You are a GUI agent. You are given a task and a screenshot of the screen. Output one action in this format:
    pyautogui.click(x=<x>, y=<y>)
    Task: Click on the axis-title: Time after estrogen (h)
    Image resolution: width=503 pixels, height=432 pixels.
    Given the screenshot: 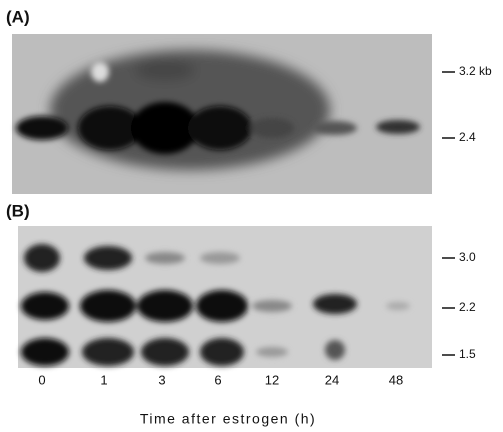 What is the action you would take?
    pyautogui.click(x=228, y=419)
    